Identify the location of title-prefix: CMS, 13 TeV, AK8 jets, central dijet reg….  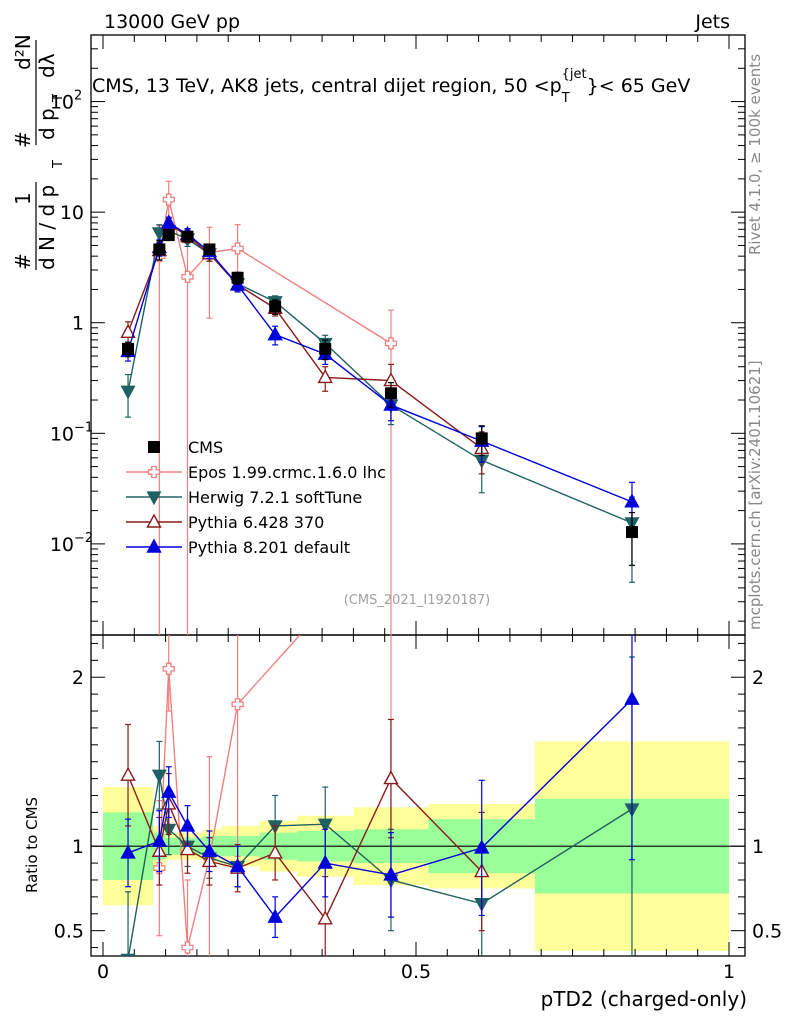
(327, 86).